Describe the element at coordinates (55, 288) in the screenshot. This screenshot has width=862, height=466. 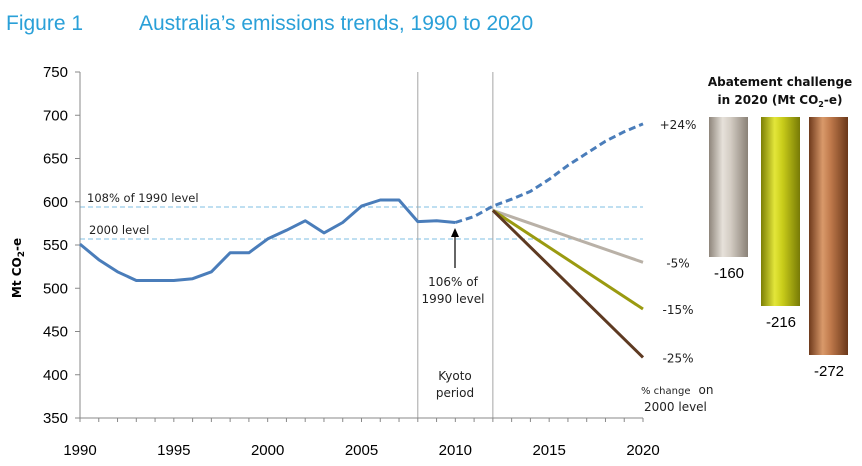
I see `y-tick-label: 500` at that location.